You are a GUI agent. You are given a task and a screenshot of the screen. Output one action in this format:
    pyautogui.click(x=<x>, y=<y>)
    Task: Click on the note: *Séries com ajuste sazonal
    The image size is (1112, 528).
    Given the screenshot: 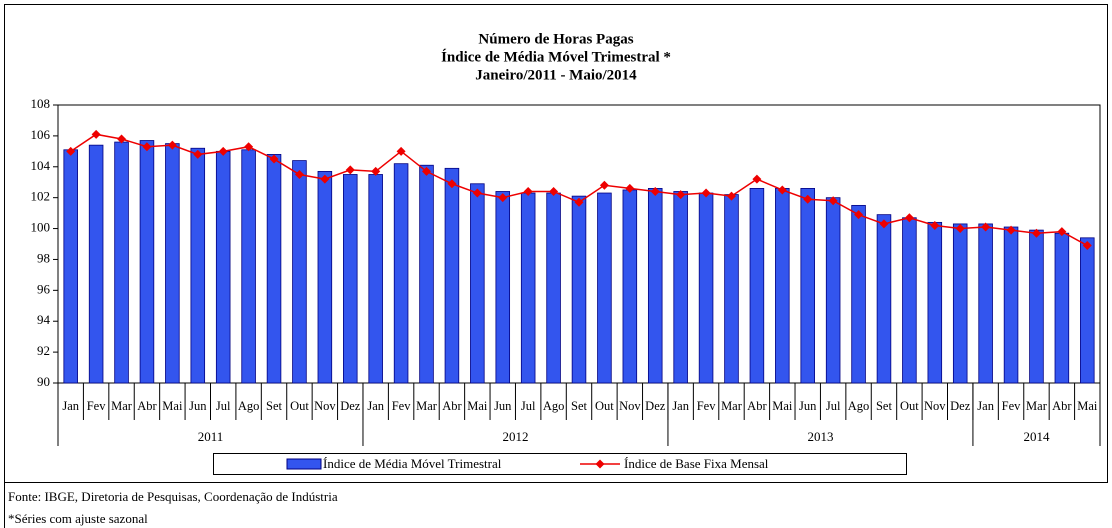 What is the action you would take?
    pyautogui.click(x=78, y=518)
    